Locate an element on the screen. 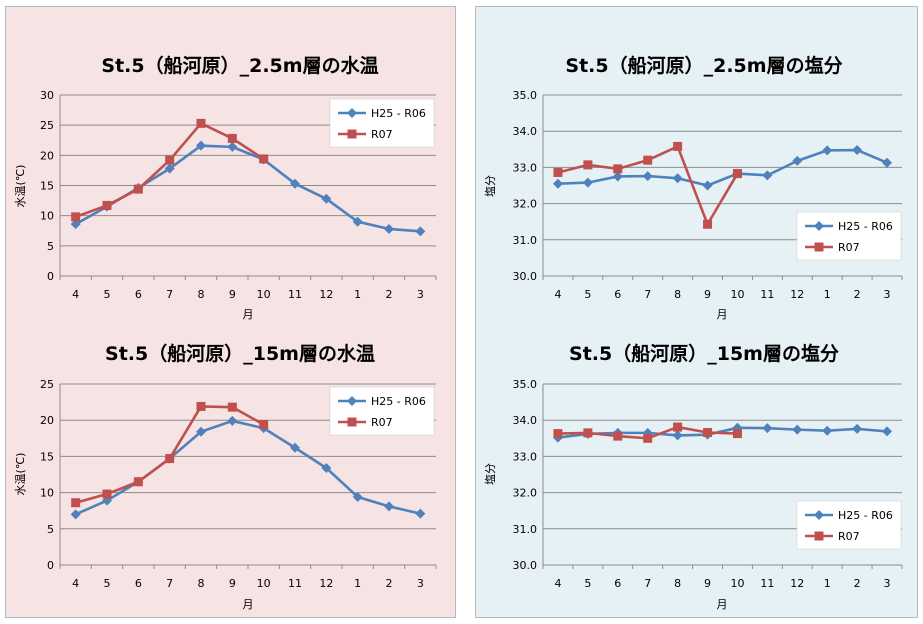 This screenshot has height=624, width=923. y-tick-label: 5 is located at coordinates (50, 246).